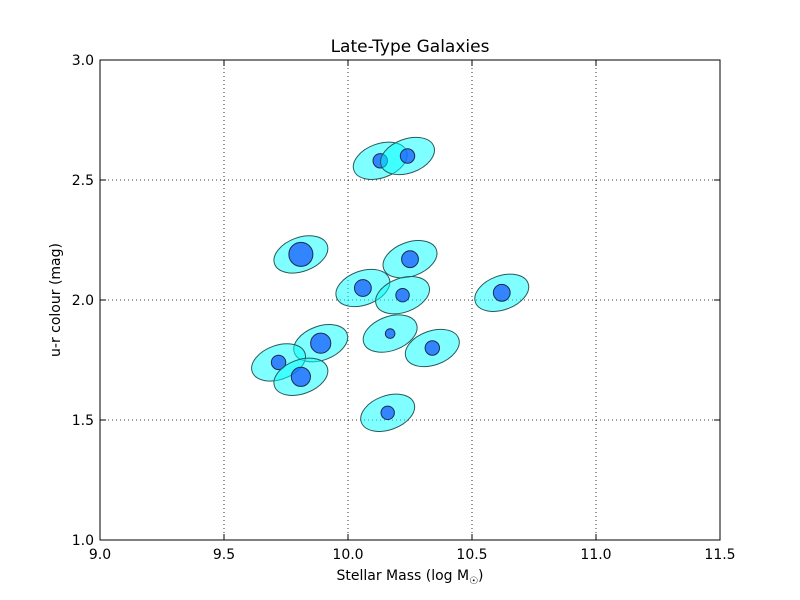 This screenshot has height=600, width=800. Describe the element at coordinates (719, 555) in the screenshot. I see `x-tick-label: 11.5` at that location.